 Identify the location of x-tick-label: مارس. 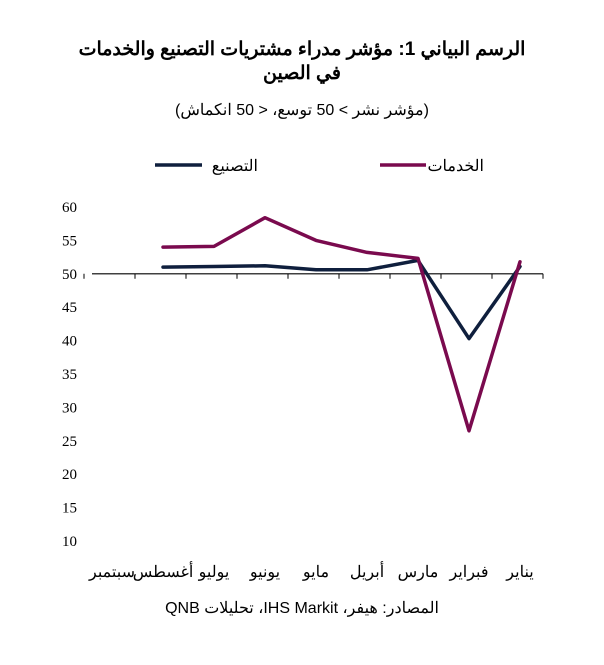
(418, 572).